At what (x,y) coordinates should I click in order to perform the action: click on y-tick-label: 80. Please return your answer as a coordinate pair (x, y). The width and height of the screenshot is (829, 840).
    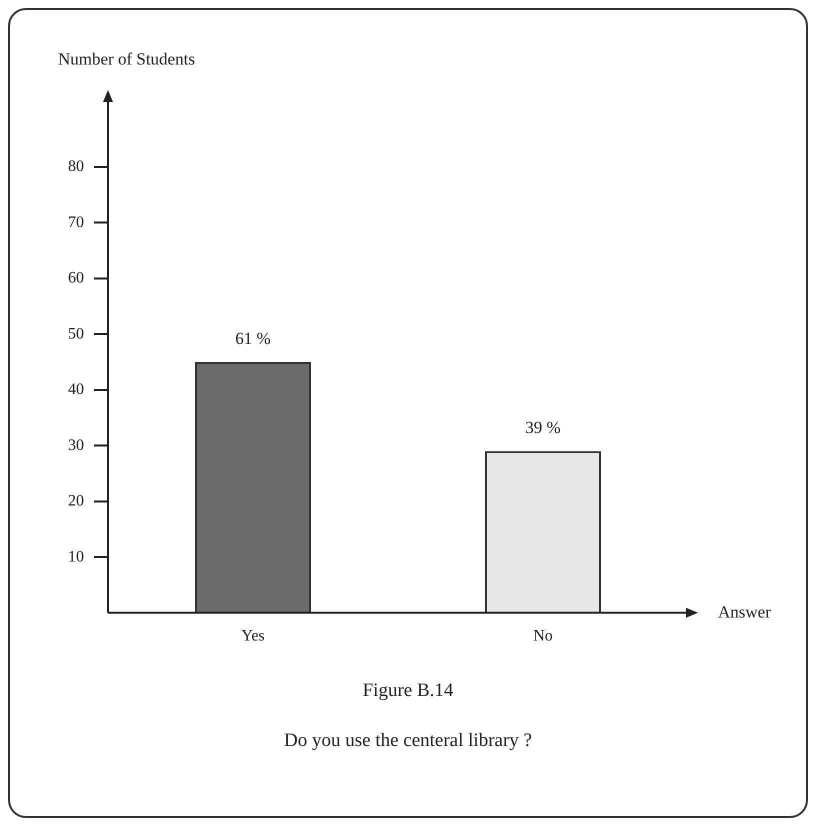
    Looking at the image, I should click on (76, 167).